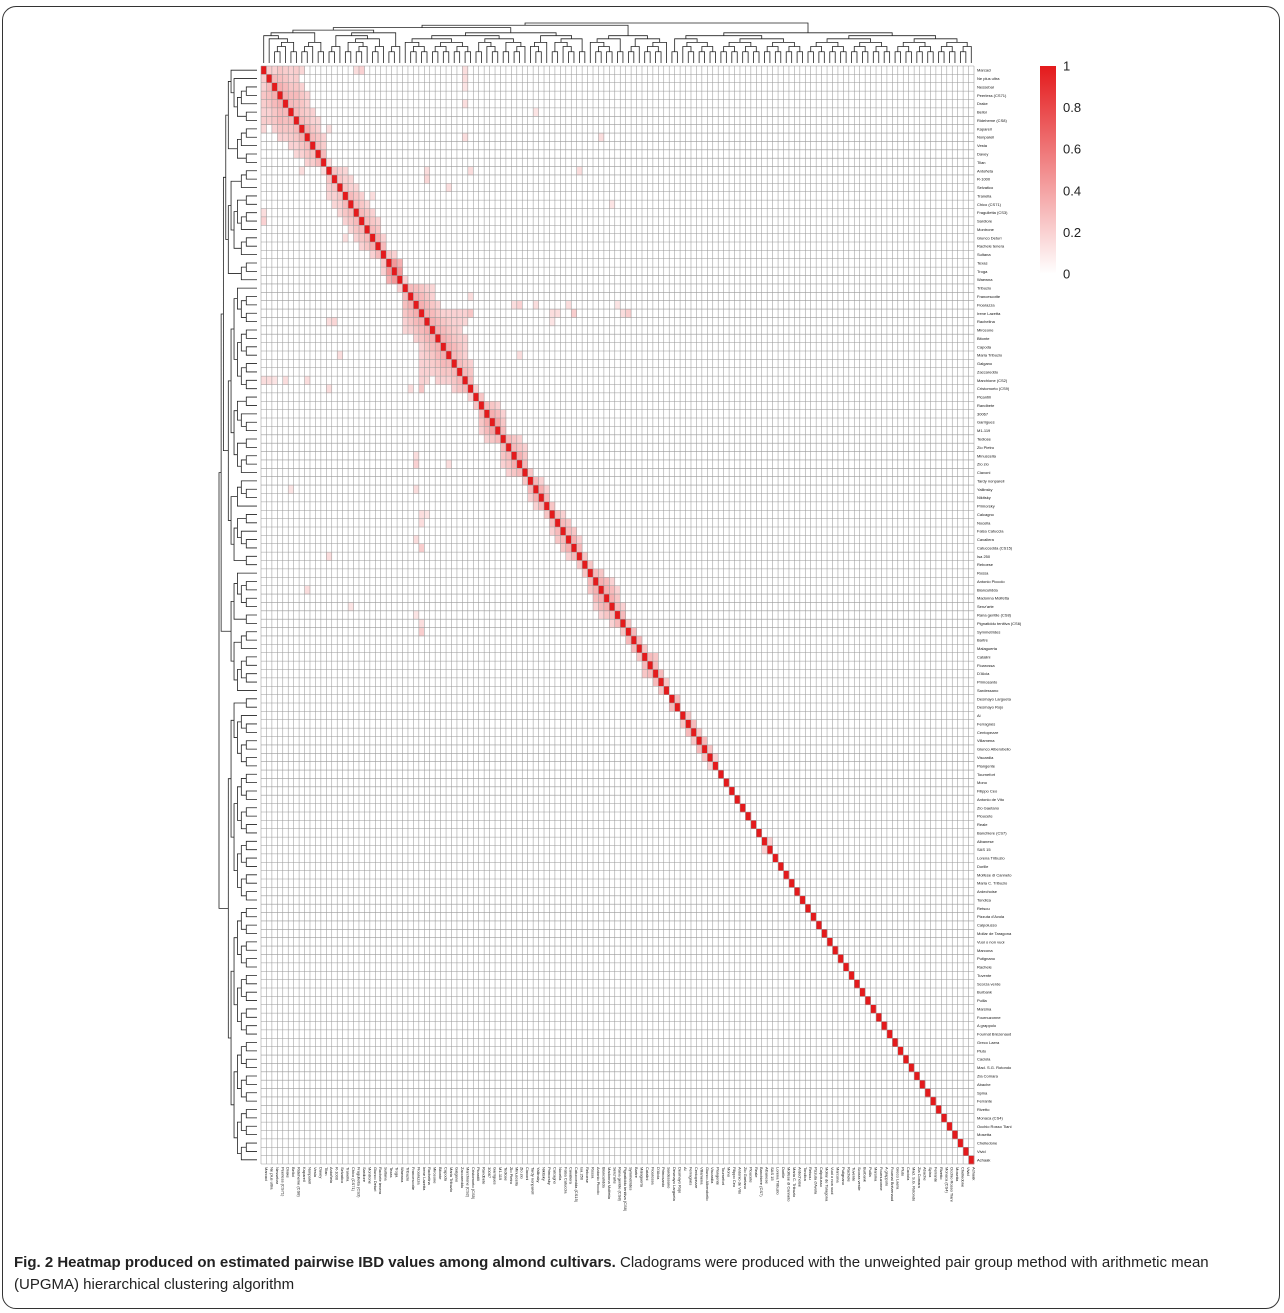 The width and height of the screenshot is (1284, 1313). I want to click on row-label: Fragulletta (CS3), so click(992, 212).